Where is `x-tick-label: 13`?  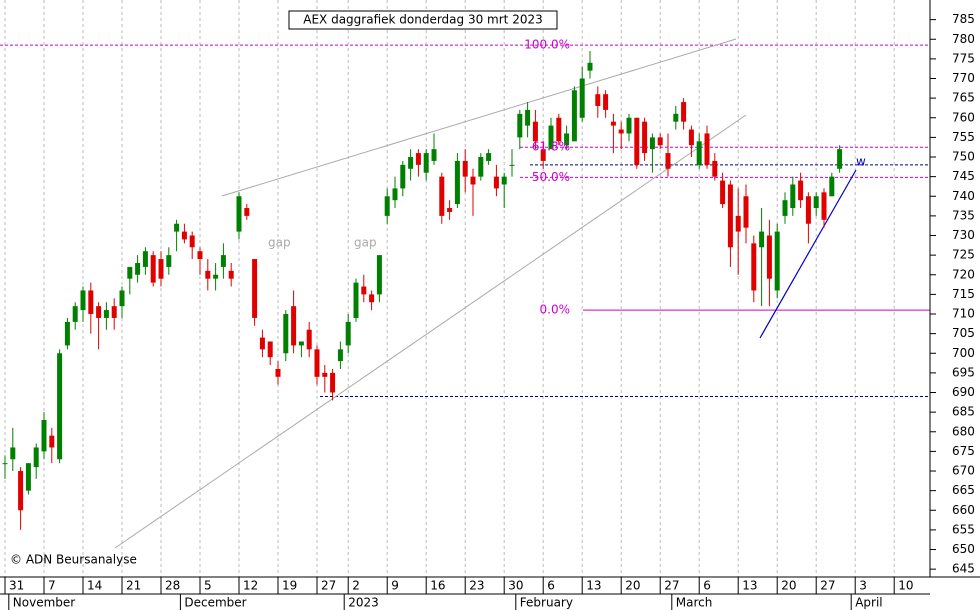
x-tick-label: 13 is located at coordinates (749, 586).